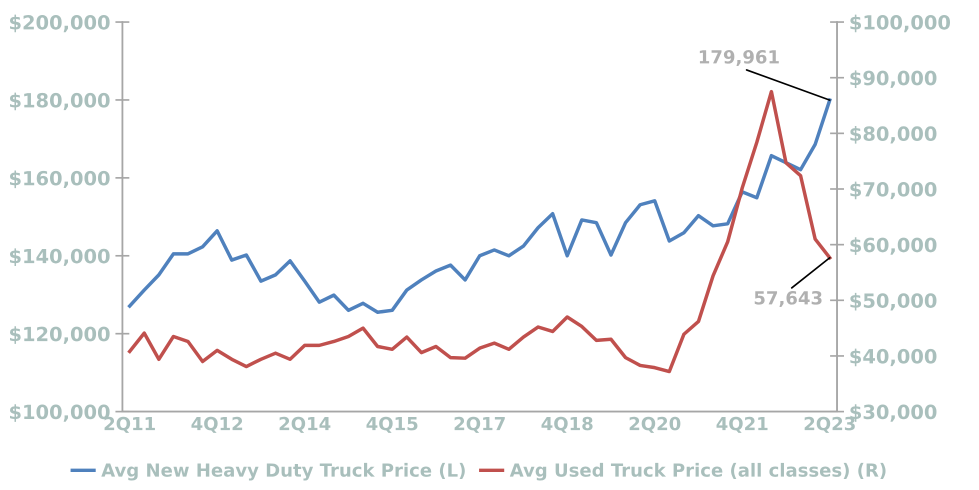 The width and height of the screenshot is (979, 490). I want to click on data-label: 57,643, so click(788, 299).